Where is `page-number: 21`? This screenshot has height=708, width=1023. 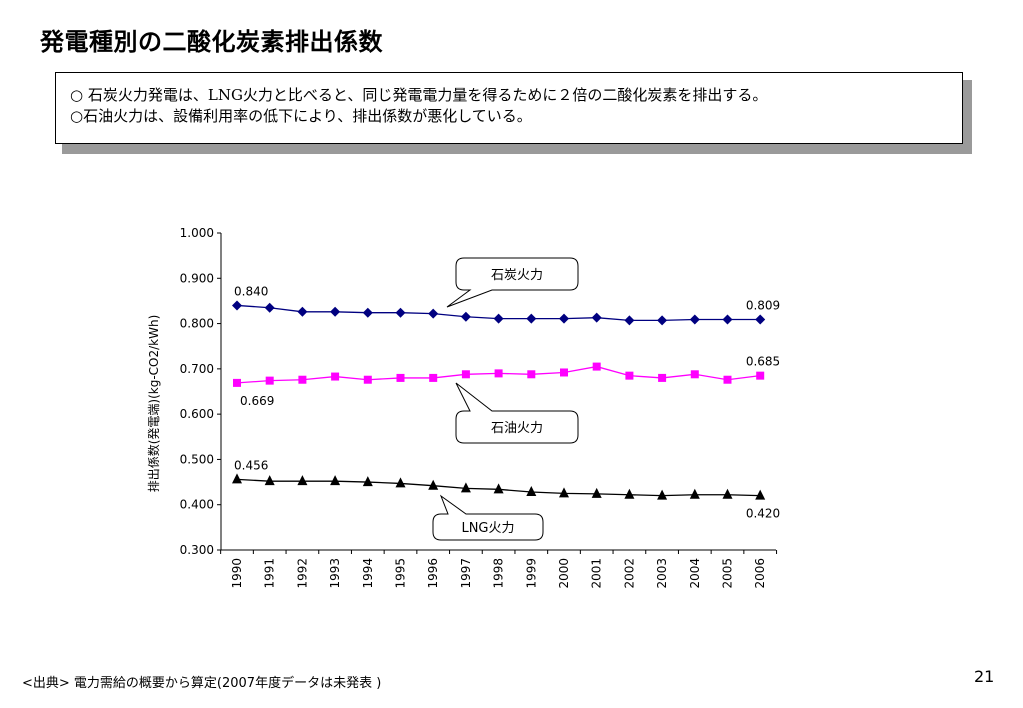
page-number: 21 is located at coordinates (984, 676).